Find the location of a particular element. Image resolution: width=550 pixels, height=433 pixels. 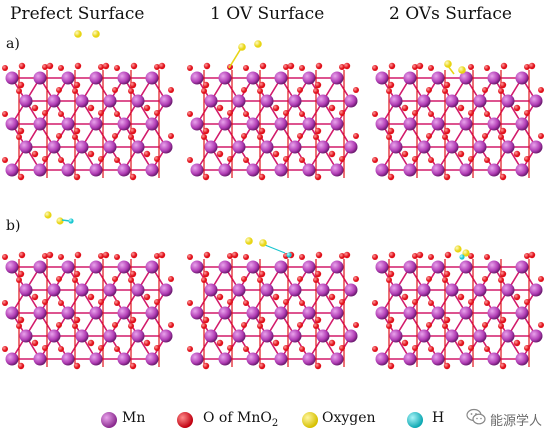

legend-o-label: O of MnO2 is located at coordinates (241, 419).